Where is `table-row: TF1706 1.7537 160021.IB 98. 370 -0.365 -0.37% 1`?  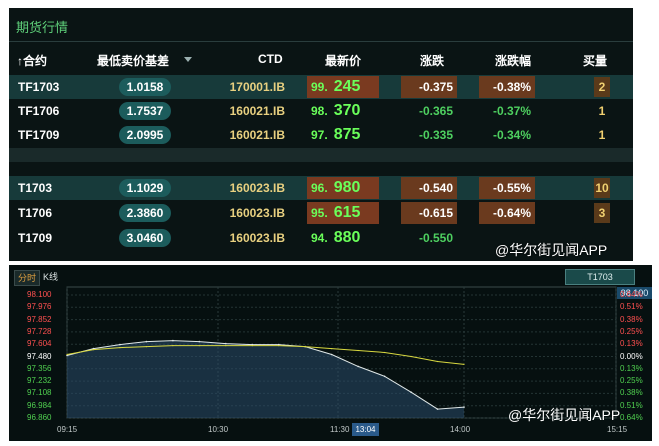
table-row: TF1706 1.7537 160021.IB 98. 370 -0.365 -0.37% 1 is located at coordinates (321, 111).